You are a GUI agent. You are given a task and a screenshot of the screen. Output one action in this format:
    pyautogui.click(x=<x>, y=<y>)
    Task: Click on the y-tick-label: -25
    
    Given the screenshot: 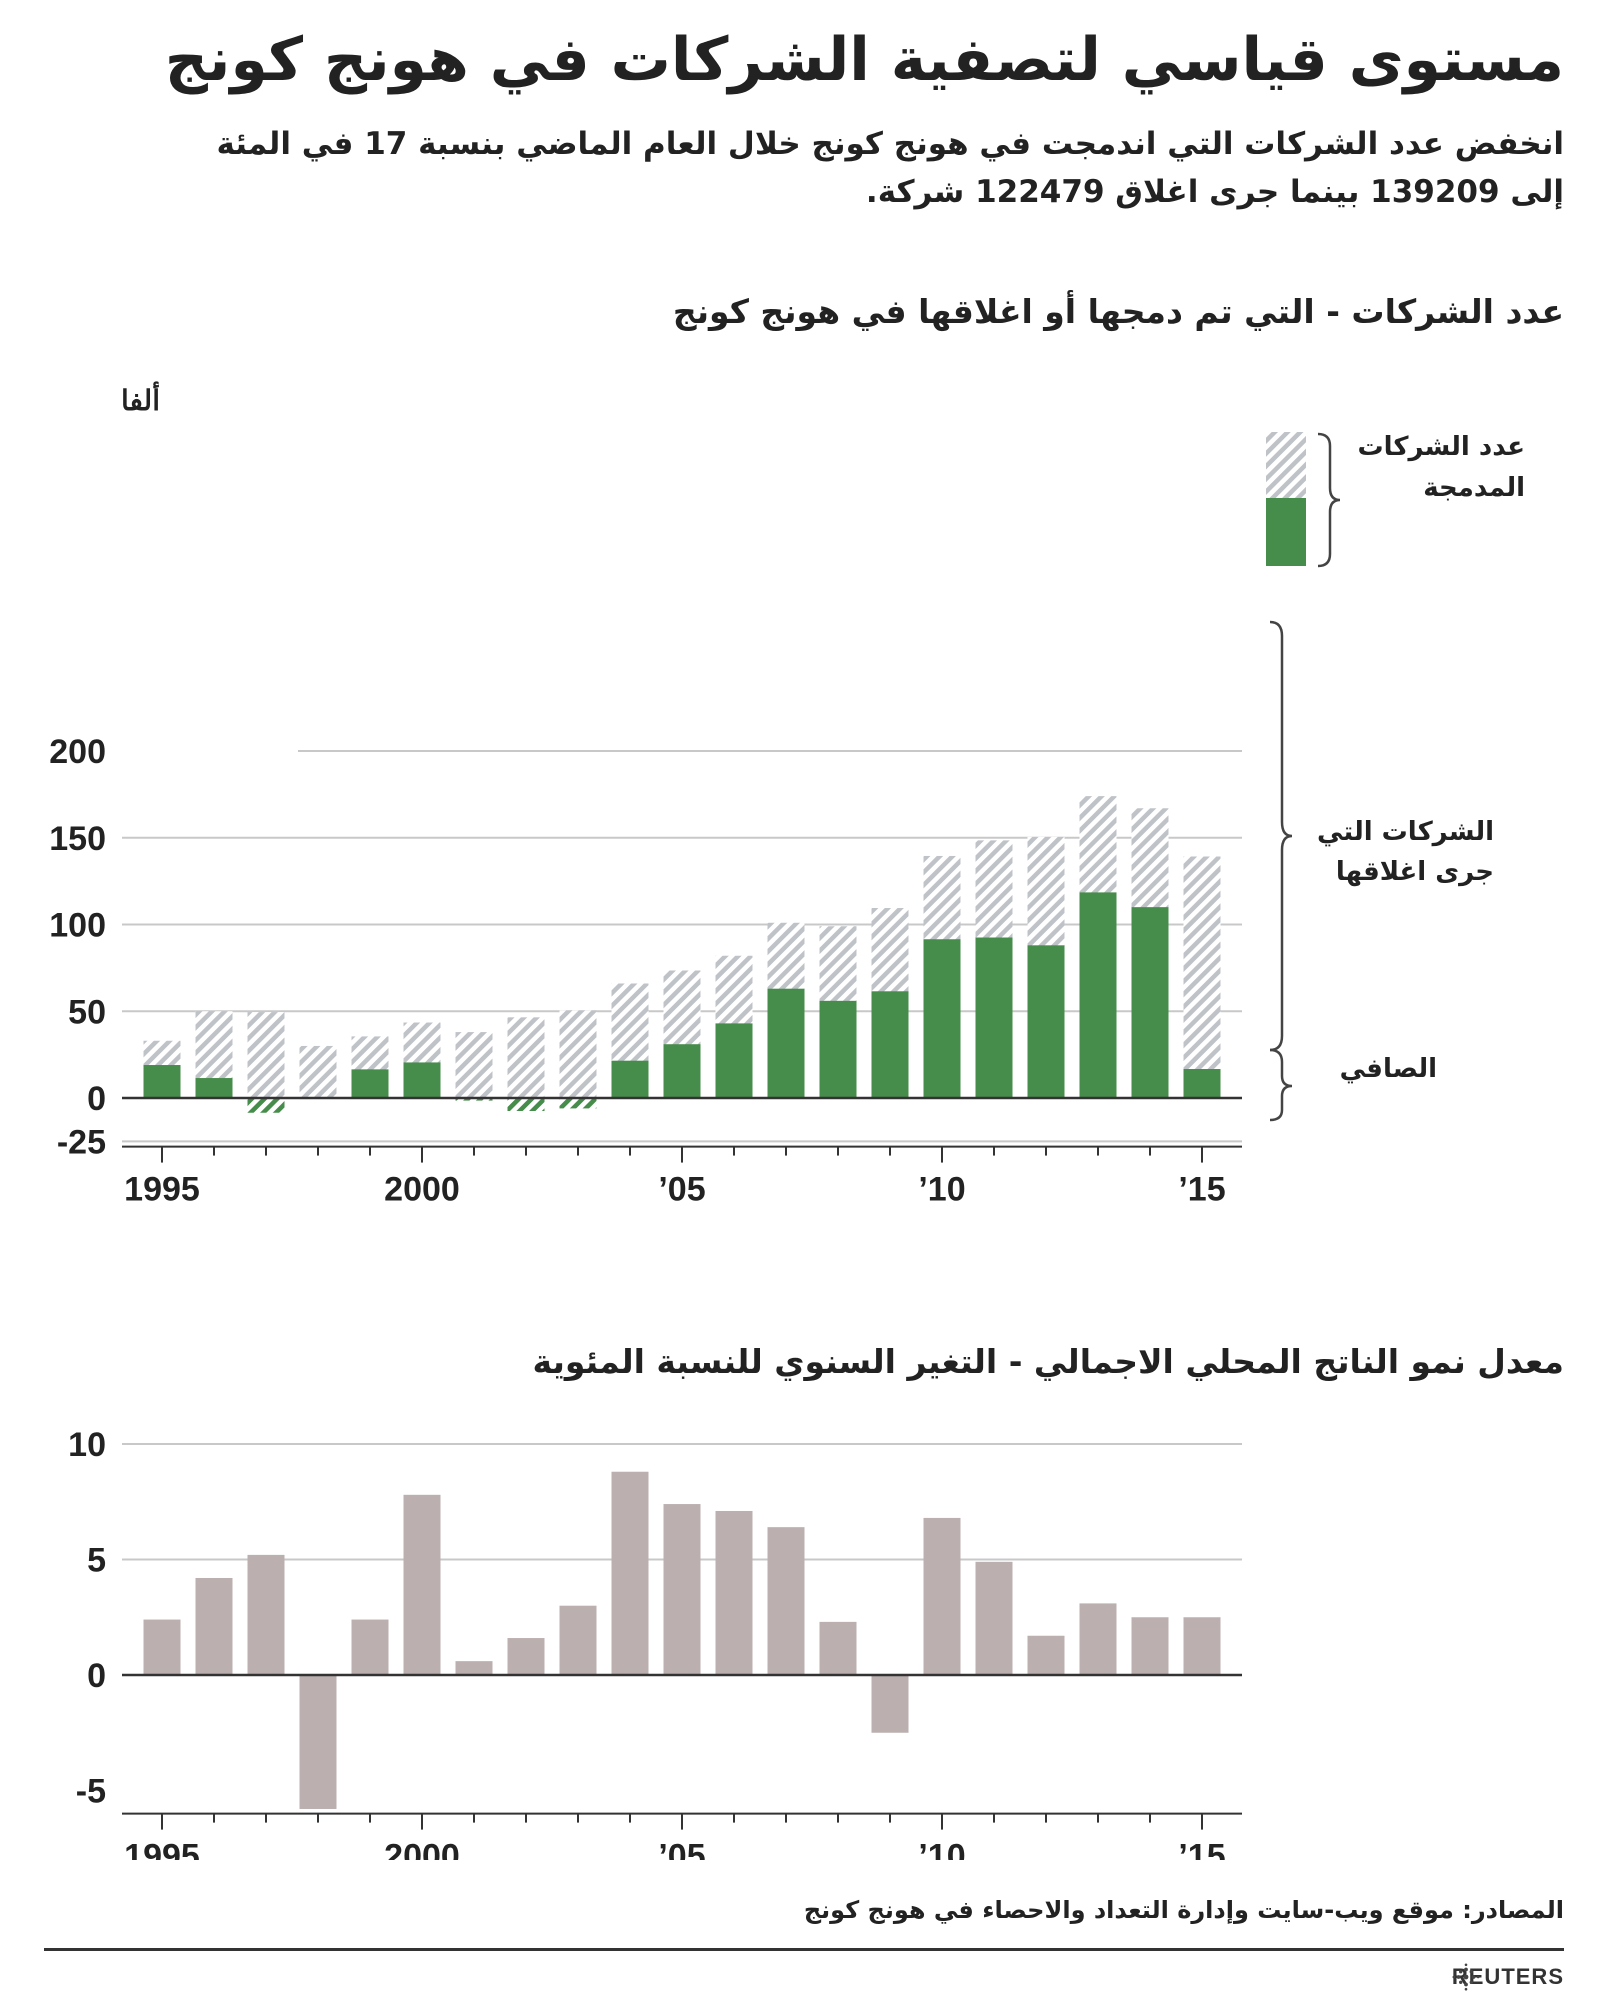 What is the action you would take?
    pyautogui.click(x=81, y=1142)
    